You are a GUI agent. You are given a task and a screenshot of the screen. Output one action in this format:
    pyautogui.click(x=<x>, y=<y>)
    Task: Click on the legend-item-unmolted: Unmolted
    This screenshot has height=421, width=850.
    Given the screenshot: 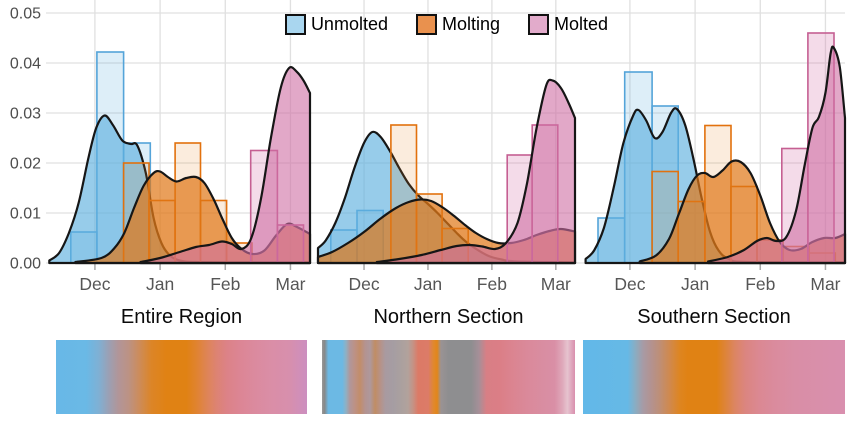 What is the action you would take?
    pyautogui.click(x=336, y=24)
    